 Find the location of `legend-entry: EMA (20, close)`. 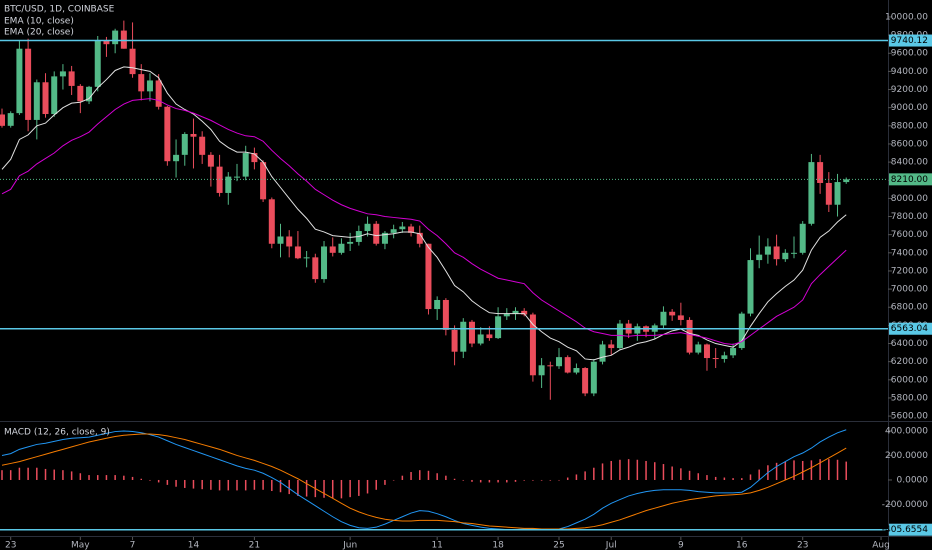

legend-entry: EMA (20, close) is located at coordinates (39, 33).